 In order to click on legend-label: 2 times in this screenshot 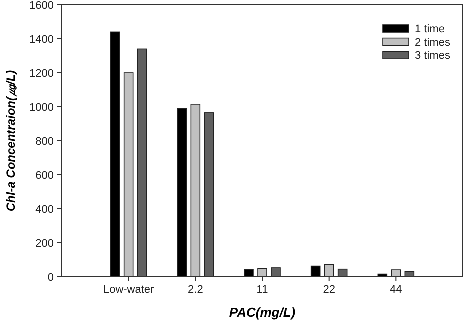, I will do `click(433, 42)`.